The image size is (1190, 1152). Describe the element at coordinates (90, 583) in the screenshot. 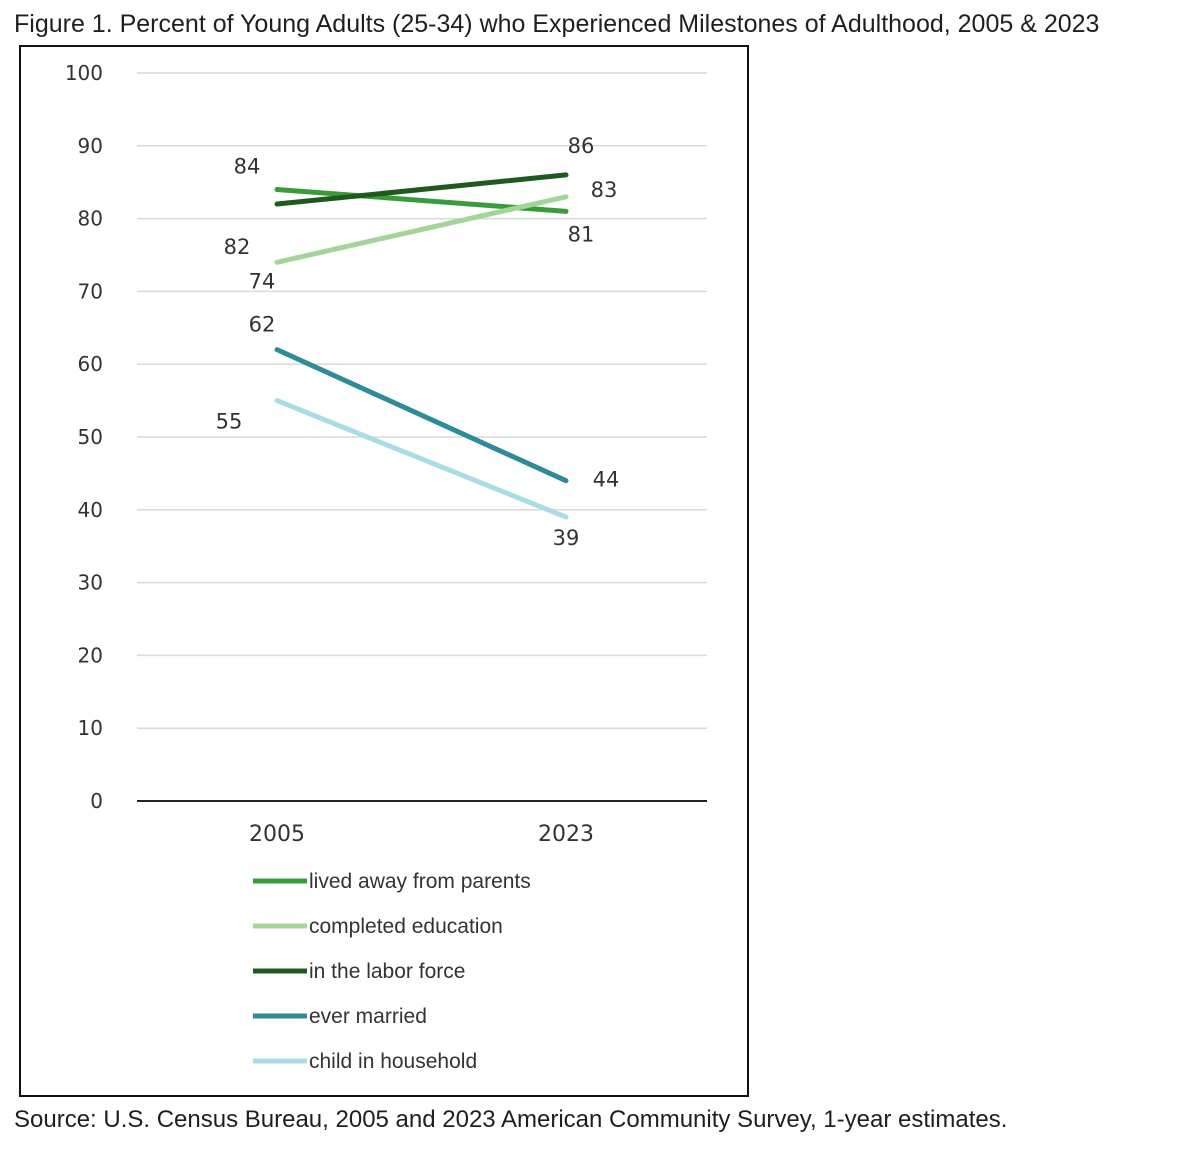

I see `y-tick-label: 30` at that location.